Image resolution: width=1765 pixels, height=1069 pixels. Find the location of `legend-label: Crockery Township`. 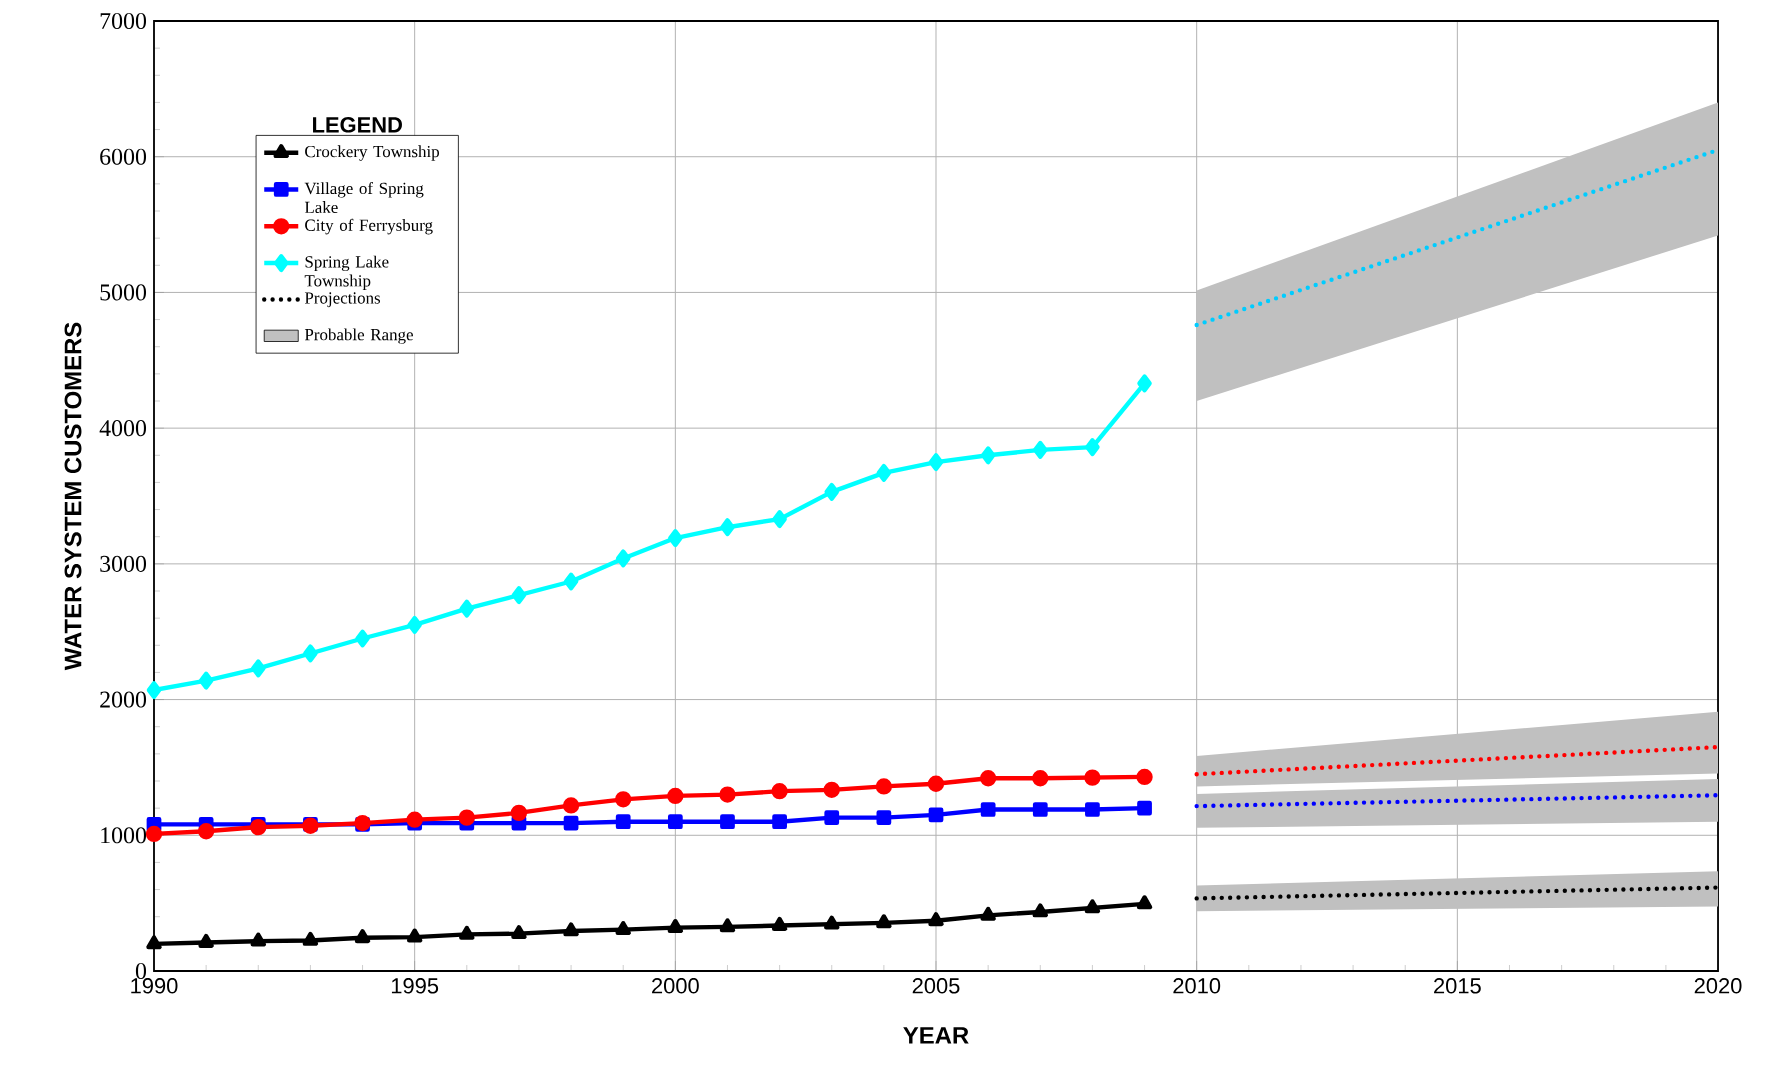

legend-label: Crockery Township is located at coordinates (372, 153).